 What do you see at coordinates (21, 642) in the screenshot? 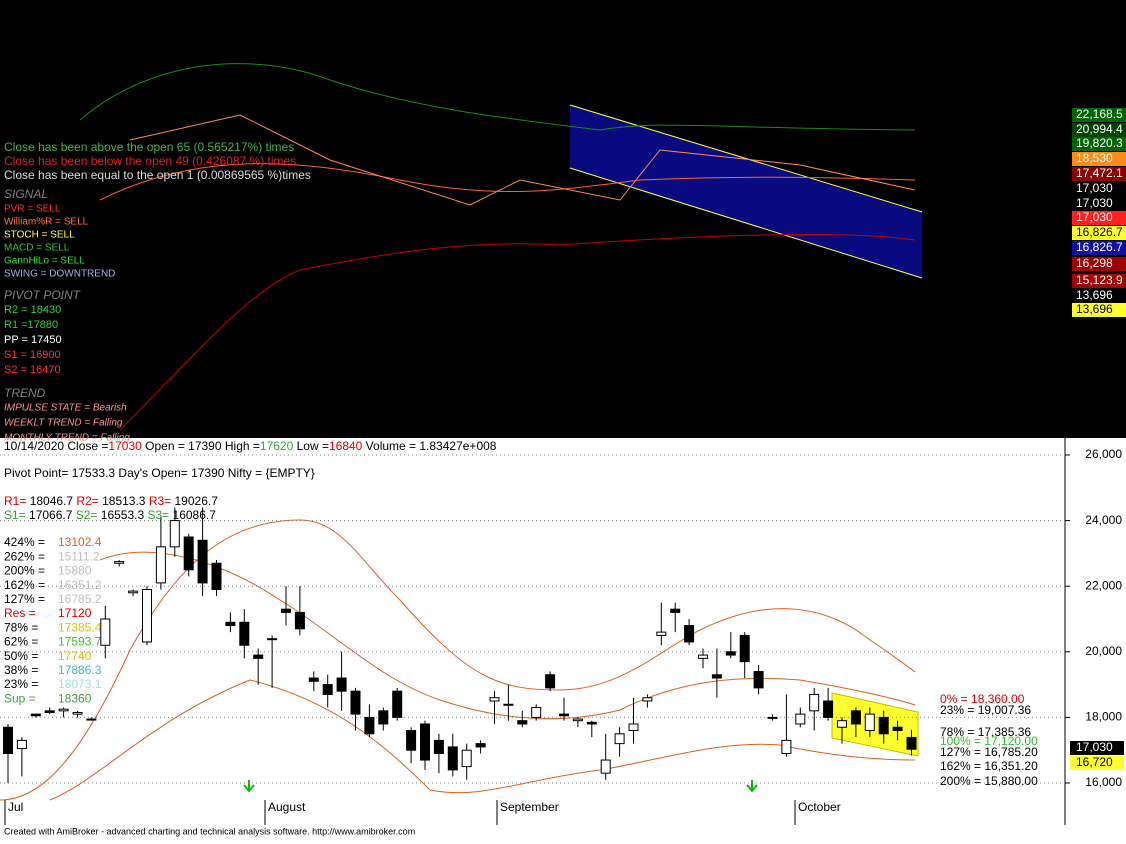
I see `fib-label: 62% =` at bounding box center [21, 642].